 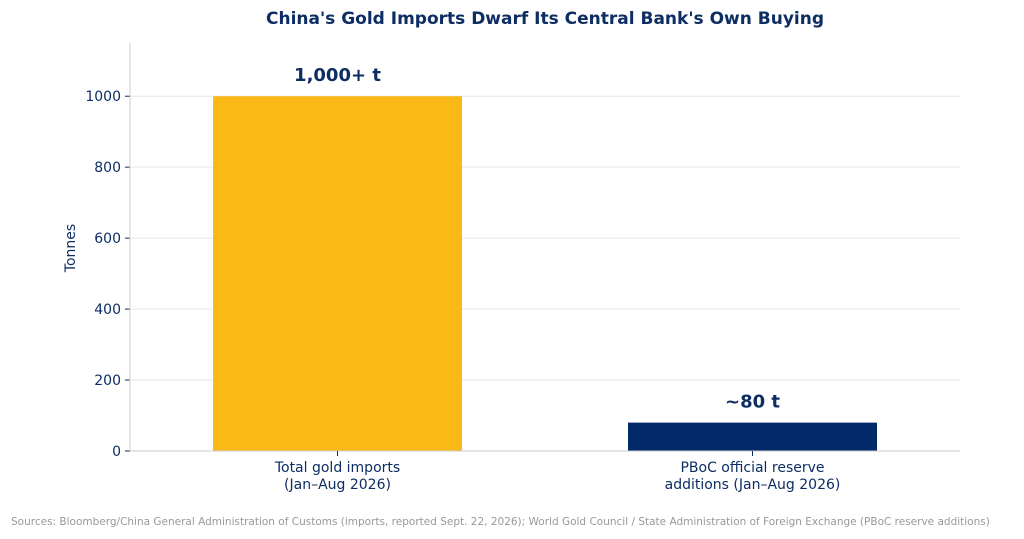 What do you see at coordinates (103, 97) in the screenshot?
I see `y-tick-label: 1000` at bounding box center [103, 97].